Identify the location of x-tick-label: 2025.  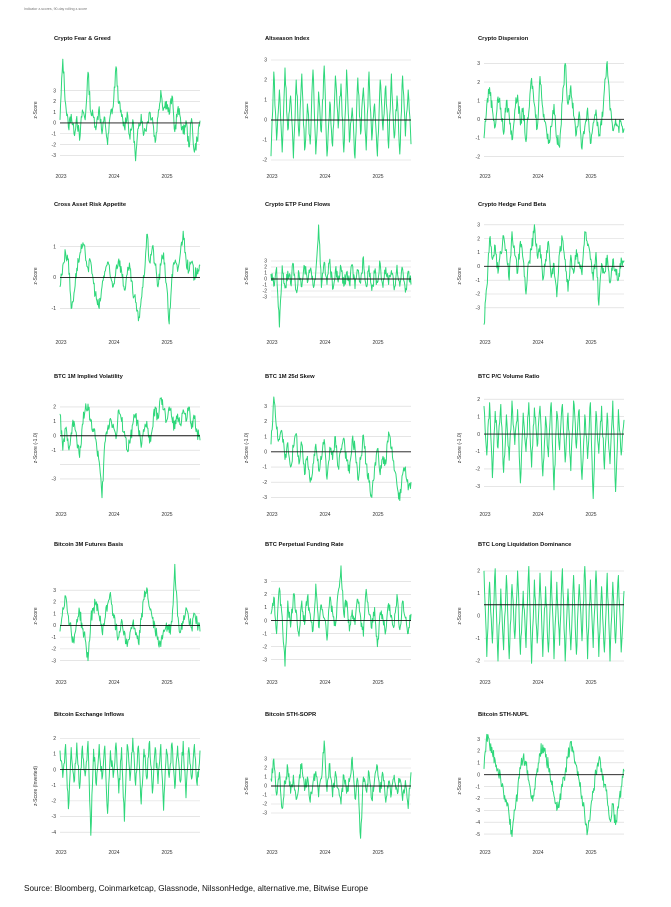
(590, 343).